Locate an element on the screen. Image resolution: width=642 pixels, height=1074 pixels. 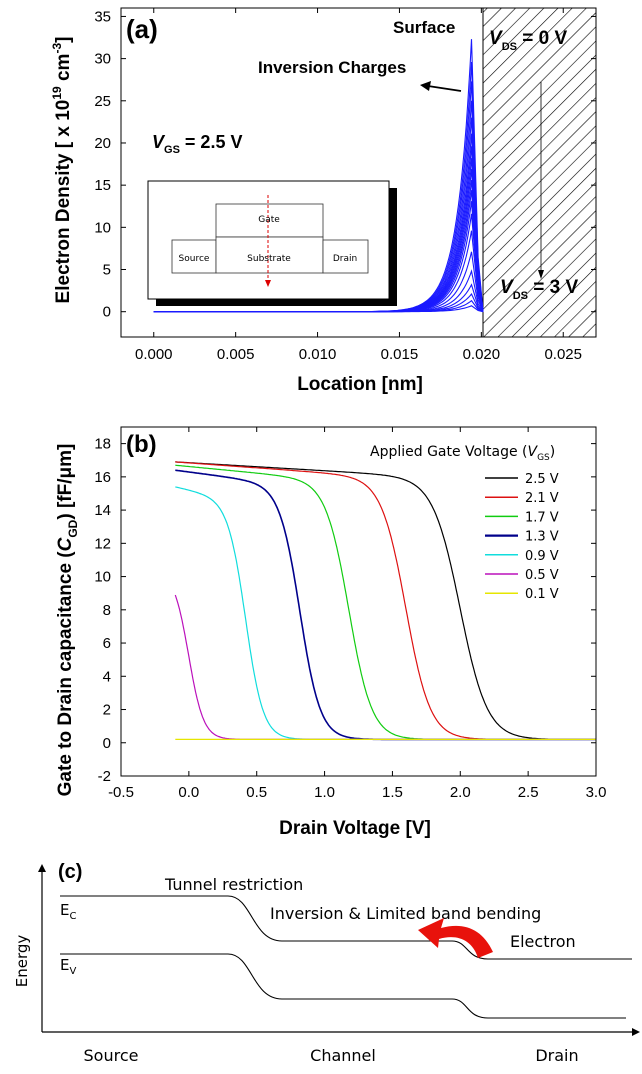
b-ytick-label: 8 is located at coordinates (107, 610).